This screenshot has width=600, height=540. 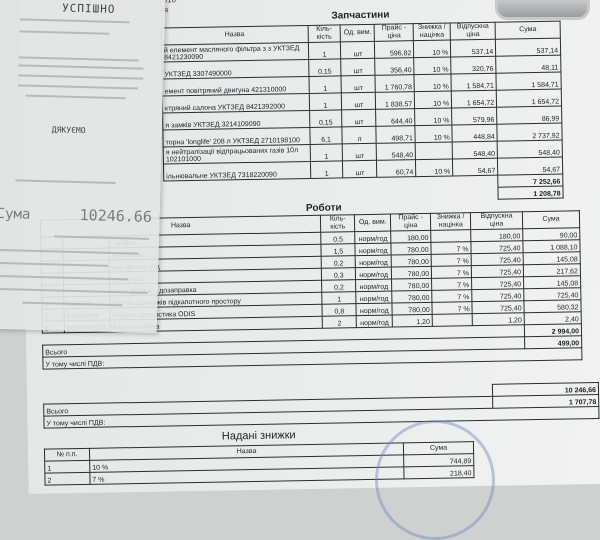 What do you see at coordinates (552, 282) in the screenshot?
I see `table-cell: 145,08` at bounding box center [552, 282].